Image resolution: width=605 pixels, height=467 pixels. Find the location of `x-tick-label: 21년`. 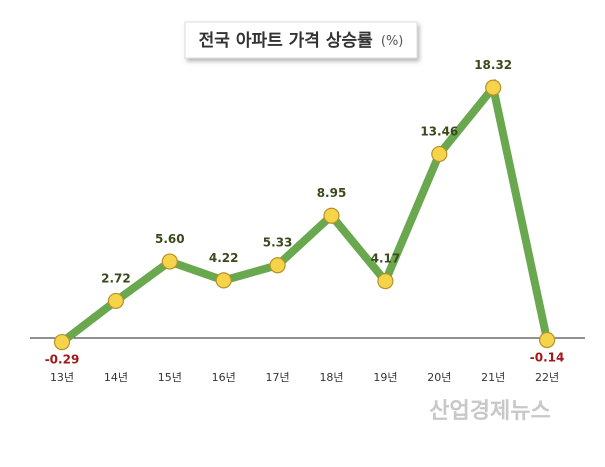

x-tick-label: 21년 is located at coordinates (493, 377).